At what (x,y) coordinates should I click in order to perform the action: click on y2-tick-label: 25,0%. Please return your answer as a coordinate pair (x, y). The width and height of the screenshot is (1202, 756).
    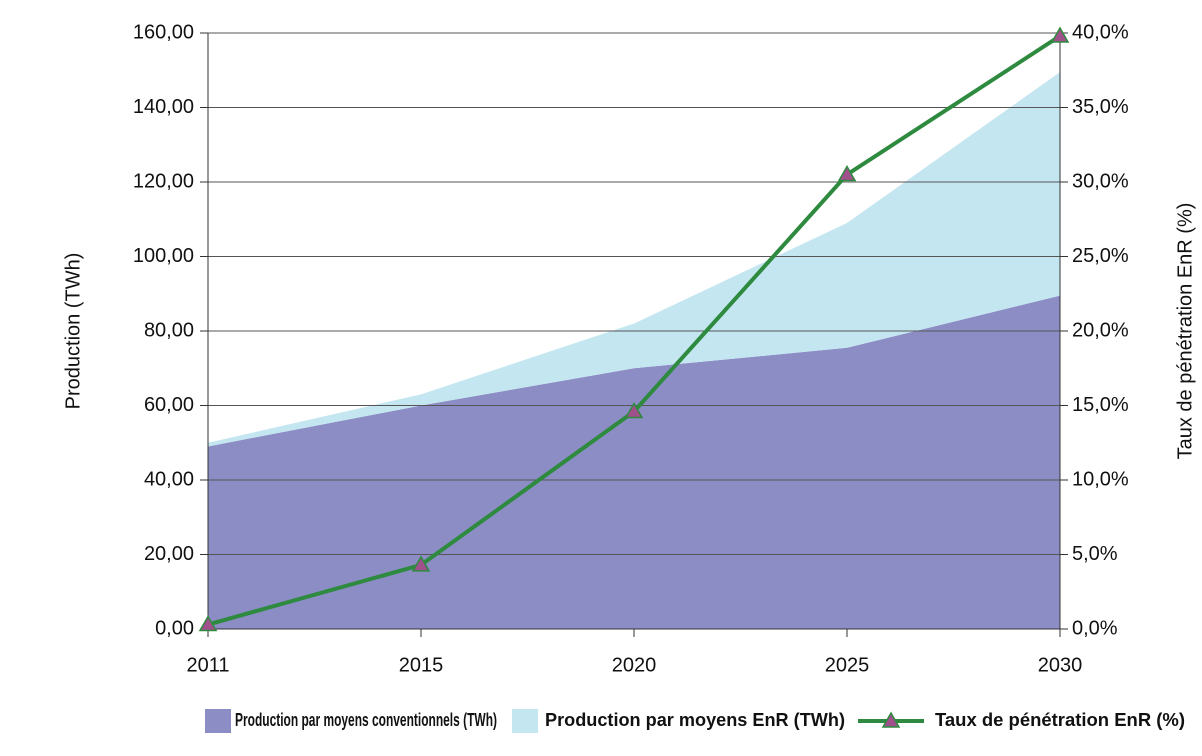
    Looking at the image, I should click on (1100, 256).